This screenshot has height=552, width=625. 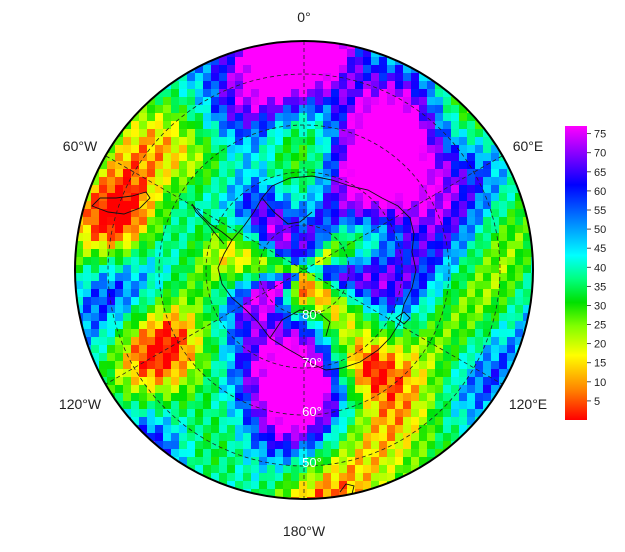 I want to click on ross-ice-shelf-edge, so click(x=300, y=324).